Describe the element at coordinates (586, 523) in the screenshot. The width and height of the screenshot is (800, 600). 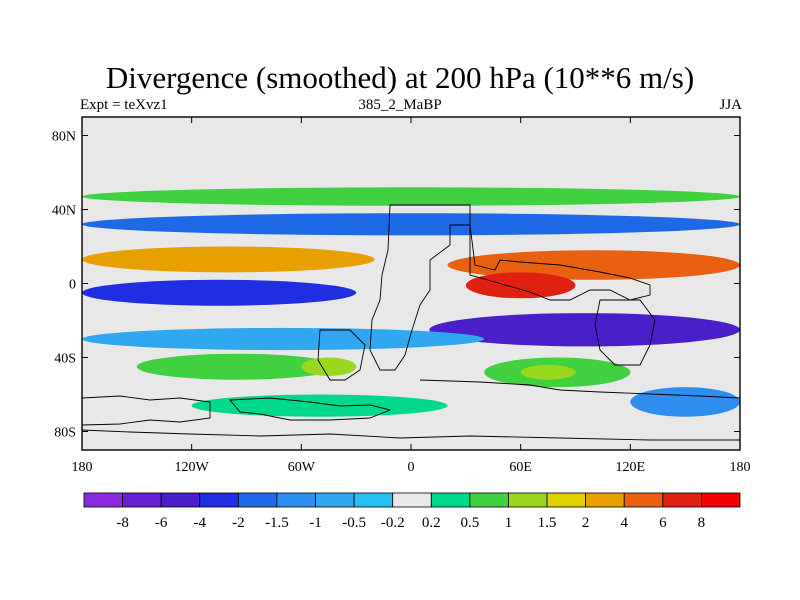
I see `colorbar-label: 2` at that location.